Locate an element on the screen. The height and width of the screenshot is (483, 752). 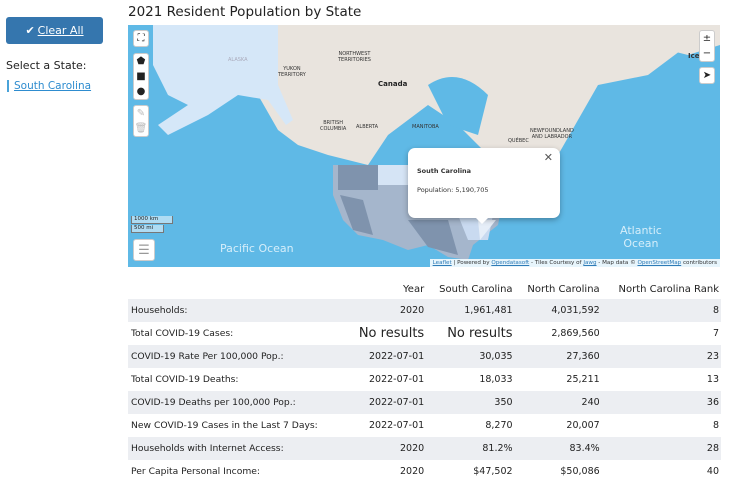
col-nc-rank: North Carolina Rank is located at coordinates (668, 289).